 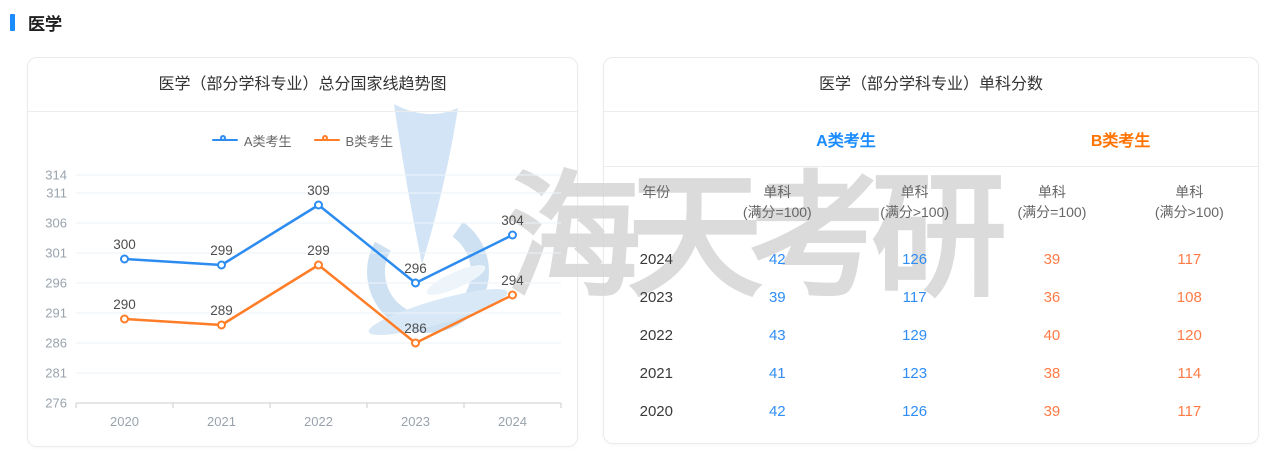 I want to click on score-cell: 123, so click(x=915, y=374).